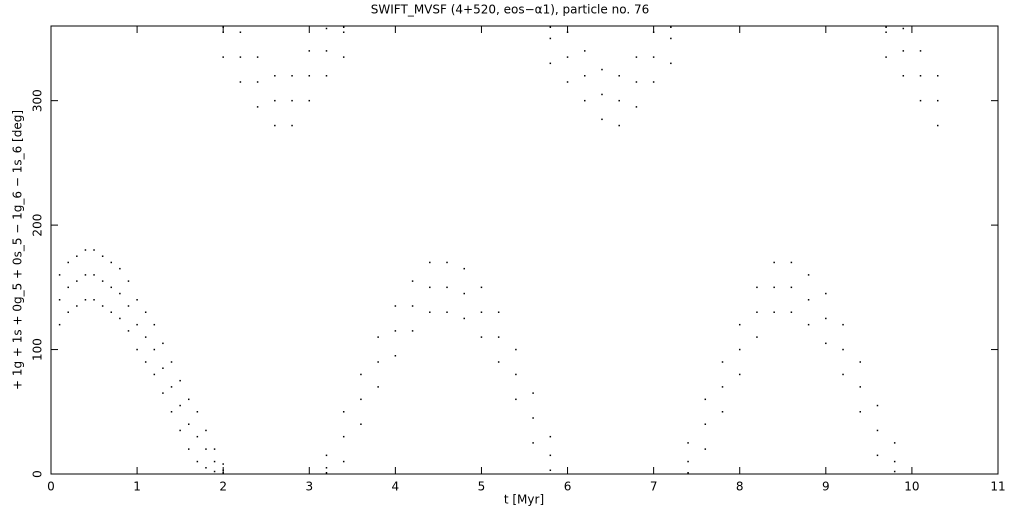 This screenshot has height=511, width=1021. What do you see at coordinates (38, 474) in the screenshot?
I see `y-tick-label: 0` at bounding box center [38, 474].